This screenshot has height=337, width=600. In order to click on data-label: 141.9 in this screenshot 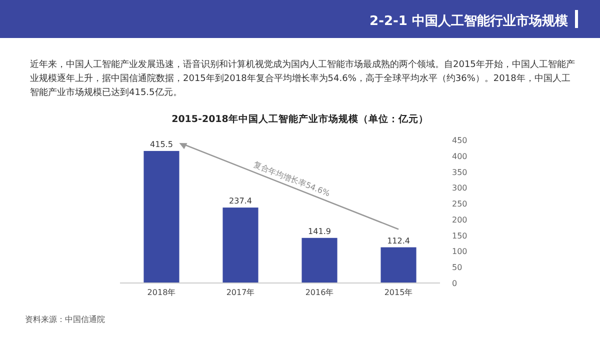, I will do `click(319, 231)`.